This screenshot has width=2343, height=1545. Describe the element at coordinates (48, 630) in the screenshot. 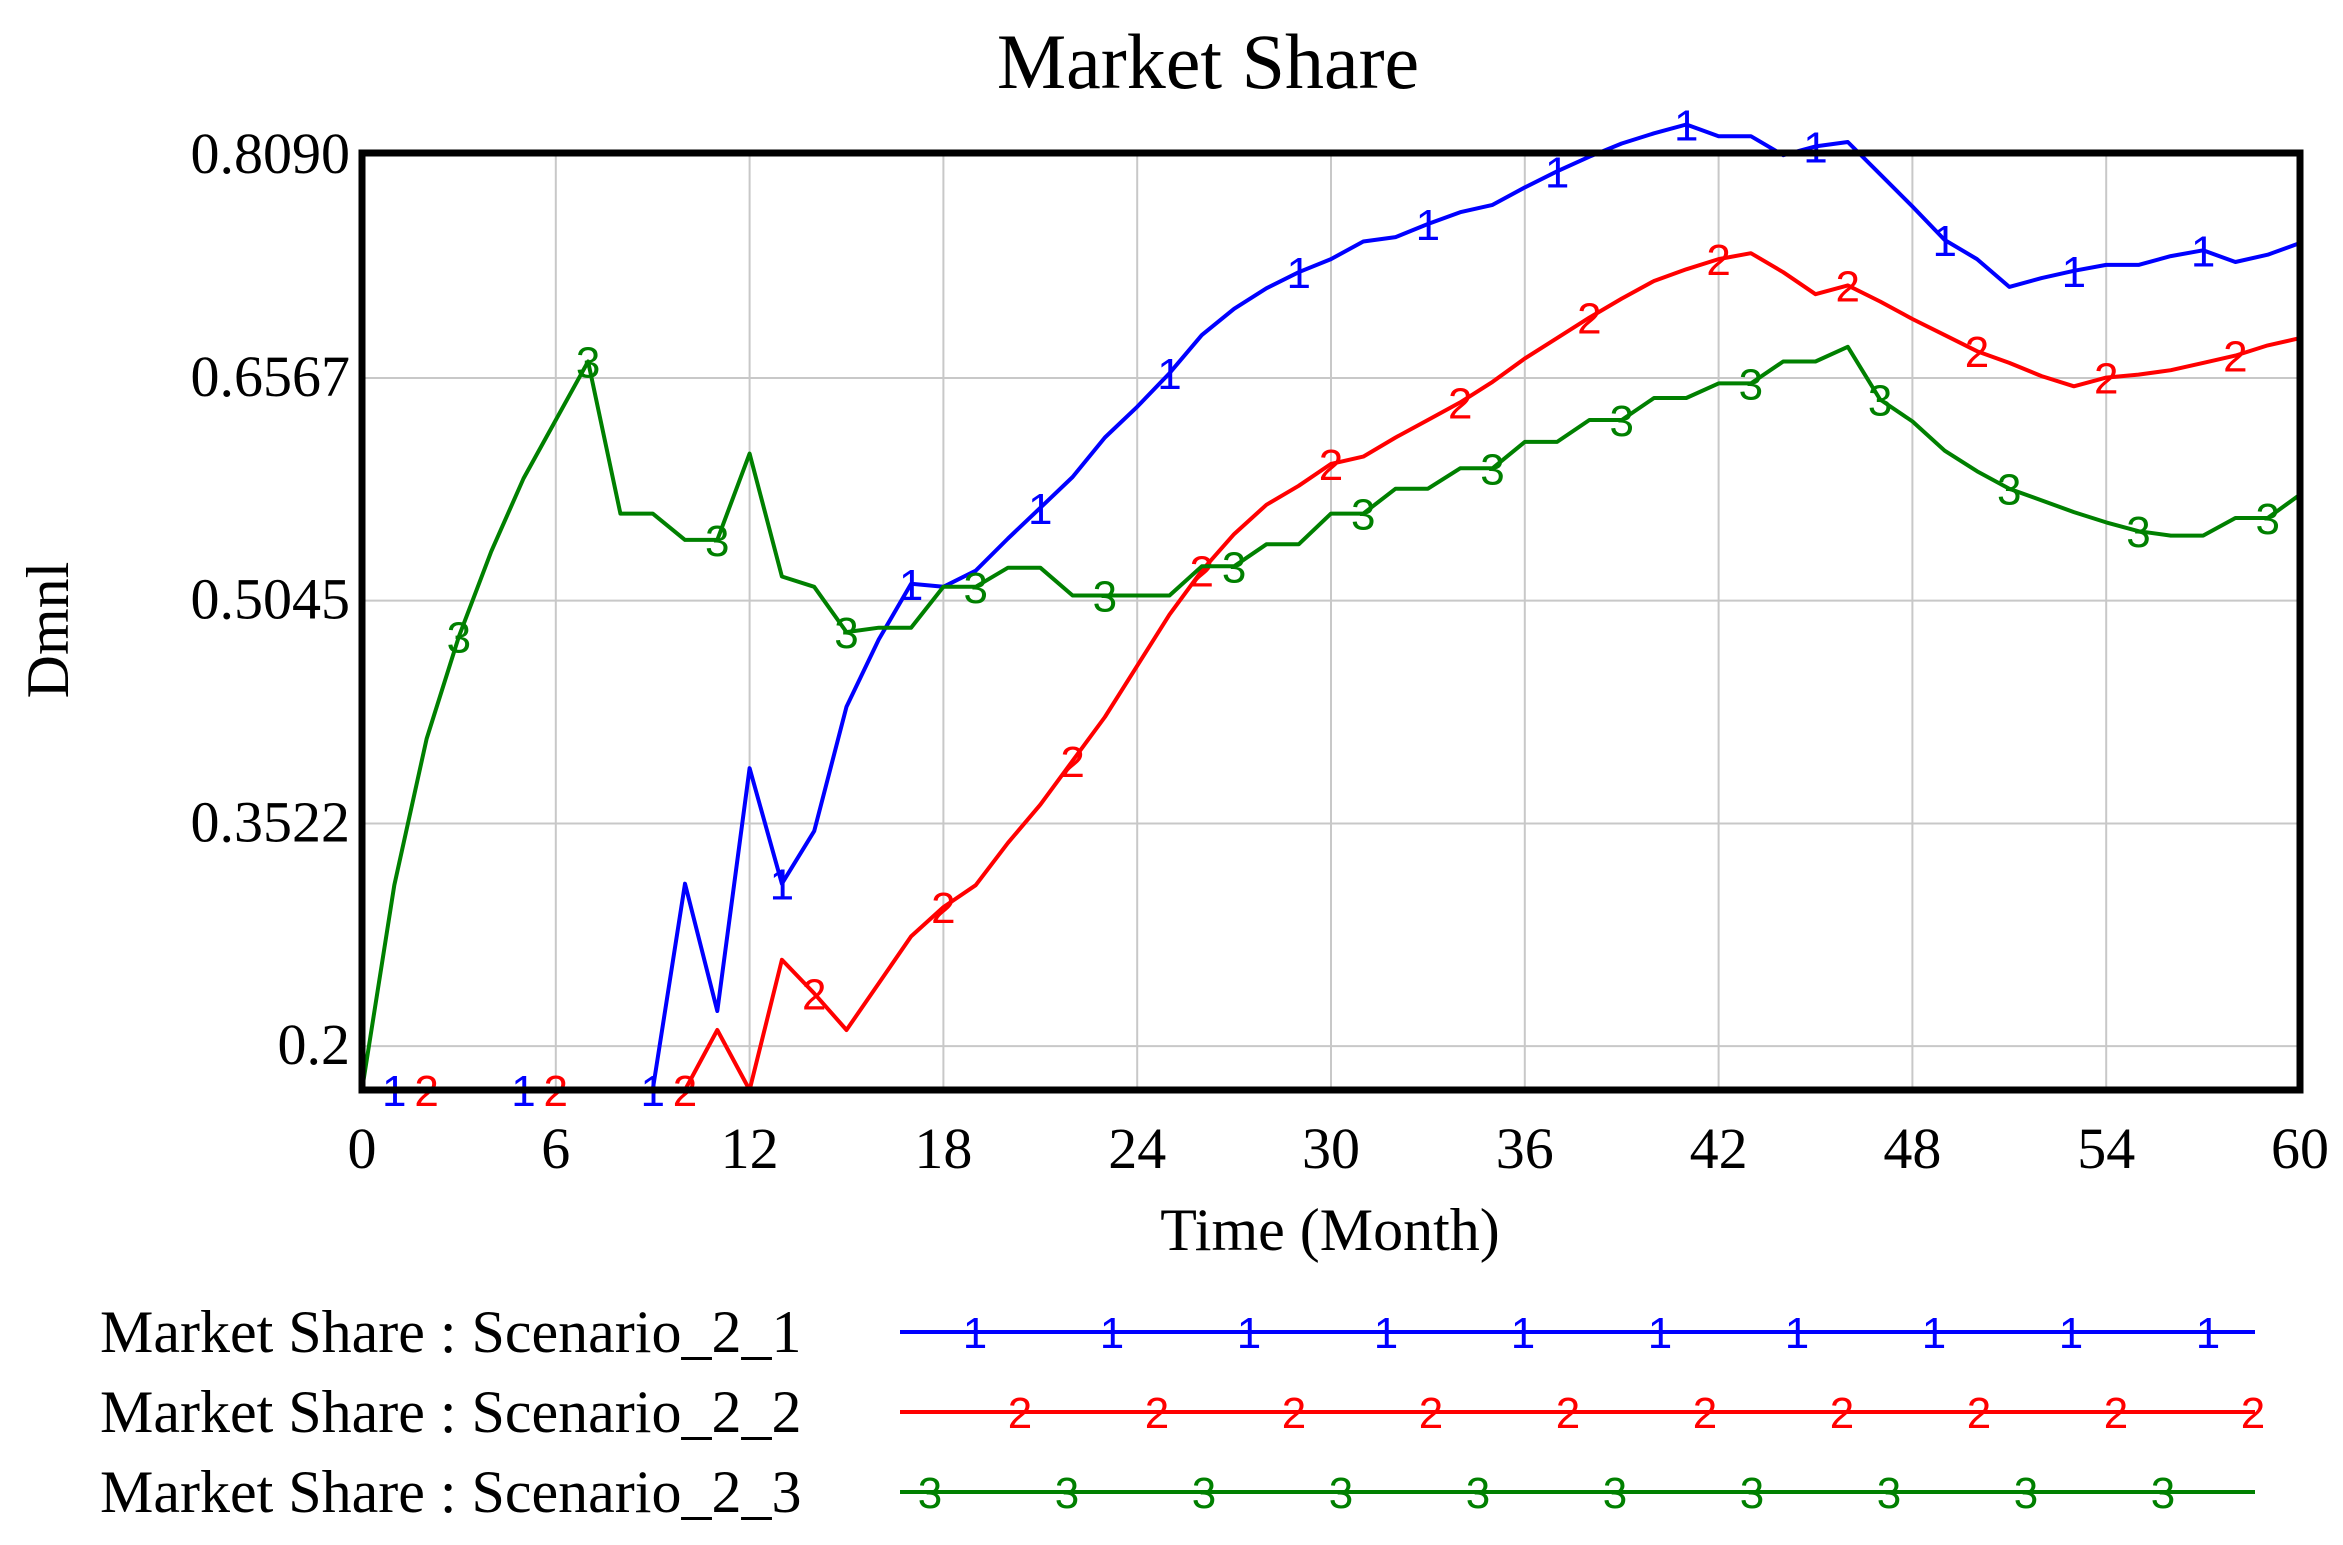

I see `y-axis-label: Dmnl` at that location.